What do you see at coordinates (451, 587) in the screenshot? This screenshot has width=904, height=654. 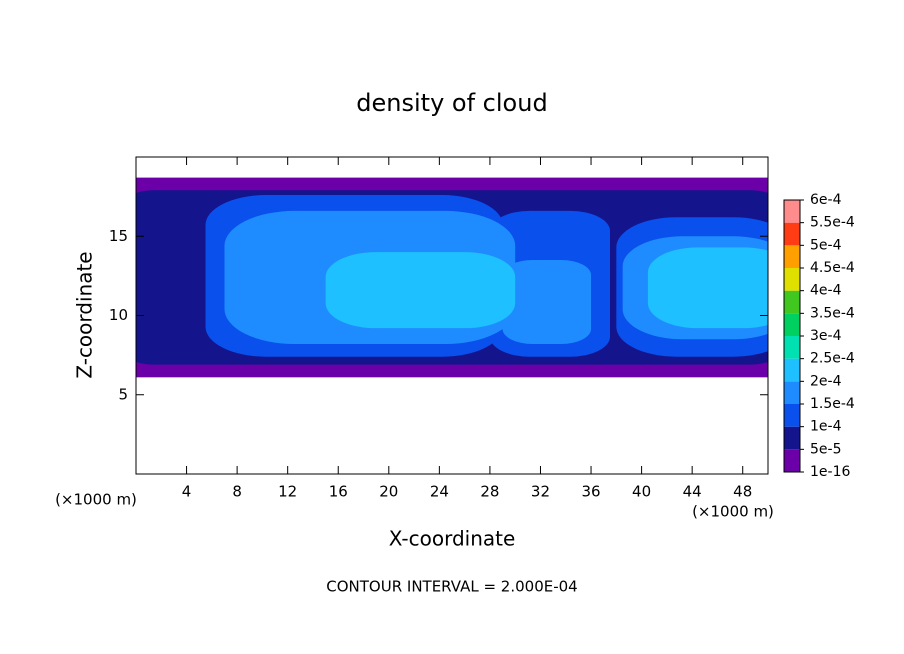 I see `annotation: CONTOUR INTERVAL = 2.000E-04` at bounding box center [451, 587].